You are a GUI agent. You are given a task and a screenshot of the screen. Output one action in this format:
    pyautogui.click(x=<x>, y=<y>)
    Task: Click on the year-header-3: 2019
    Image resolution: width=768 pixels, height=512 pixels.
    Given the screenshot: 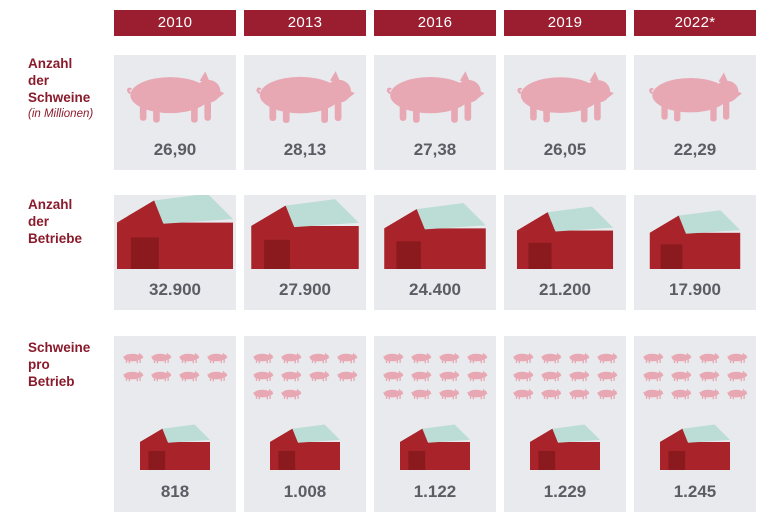 What is the action you would take?
    pyautogui.click(x=565, y=23)
    